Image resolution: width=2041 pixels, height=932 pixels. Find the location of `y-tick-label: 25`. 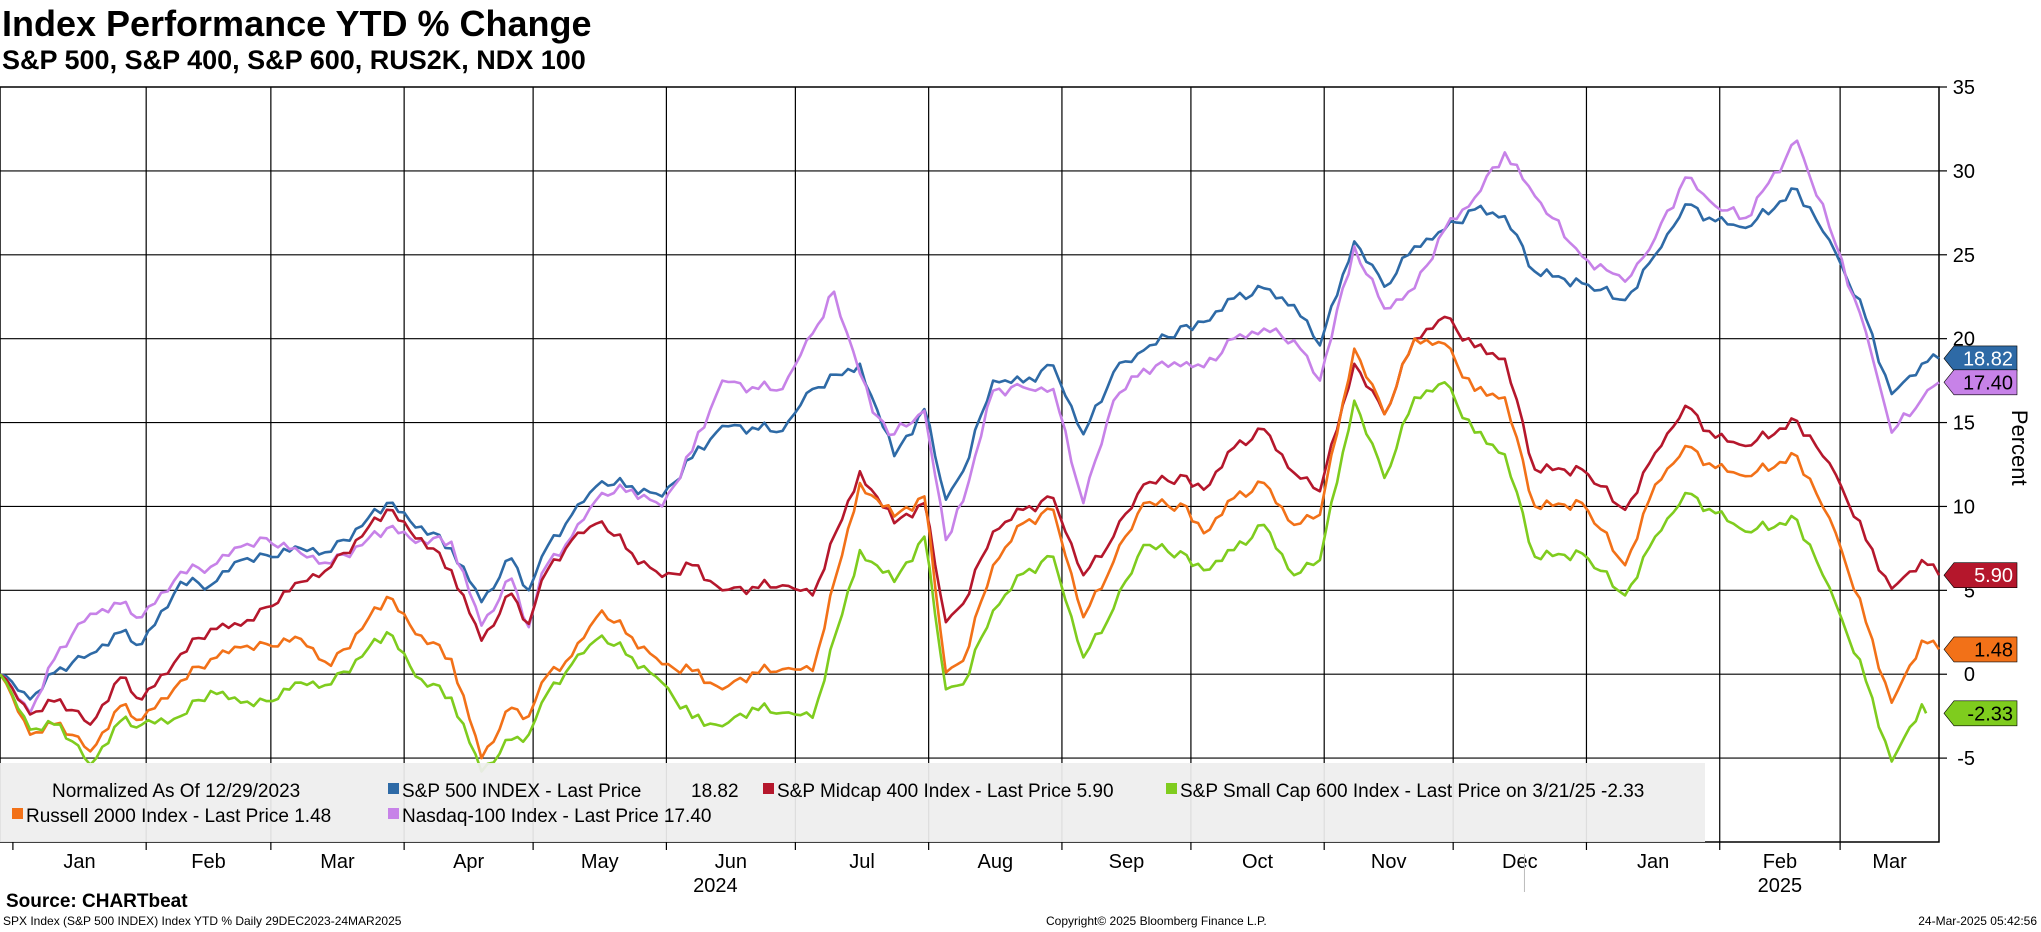

y-tick-label: 25 is located at coordinates (1964, 256).